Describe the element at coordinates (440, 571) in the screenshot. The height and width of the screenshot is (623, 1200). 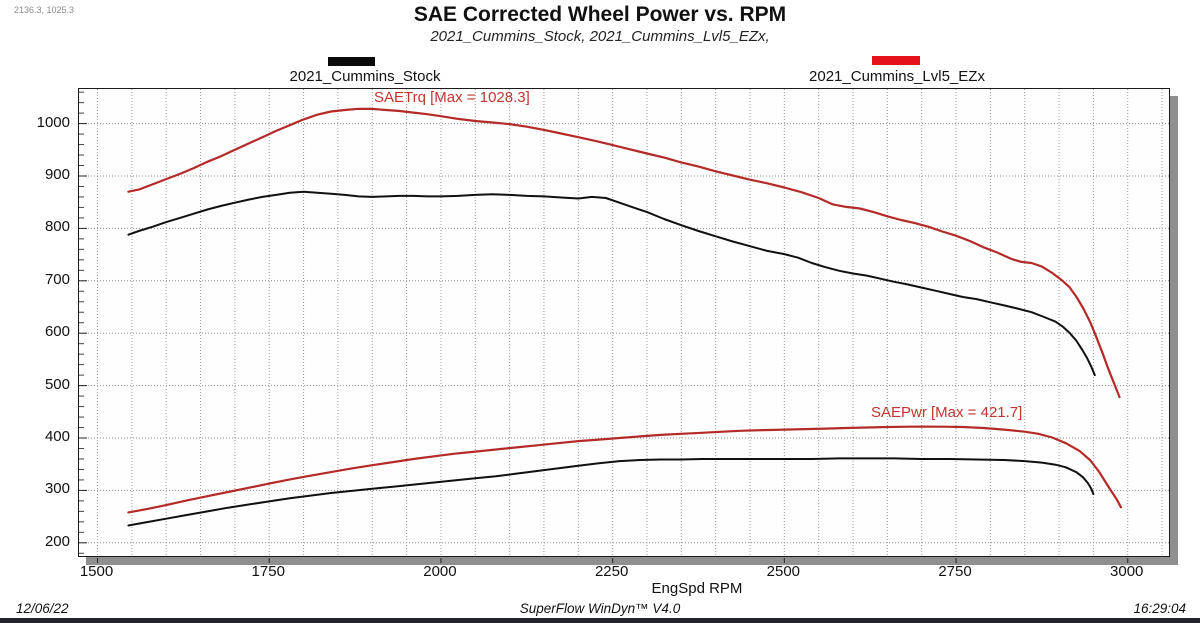
I see `x-tick-label: 2000` at that location.